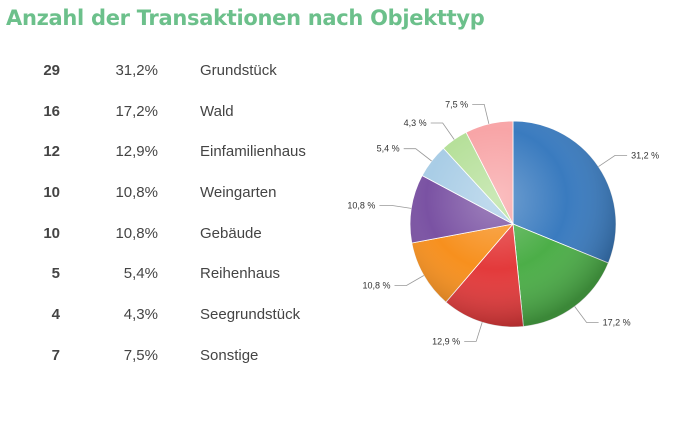 Image resolution: width=690 pixels, height=445 pixels. What do you see at coordinates (231, 233) in the screenshot?
I see `row-label: Gebäude` at bounding box center [231, 233].